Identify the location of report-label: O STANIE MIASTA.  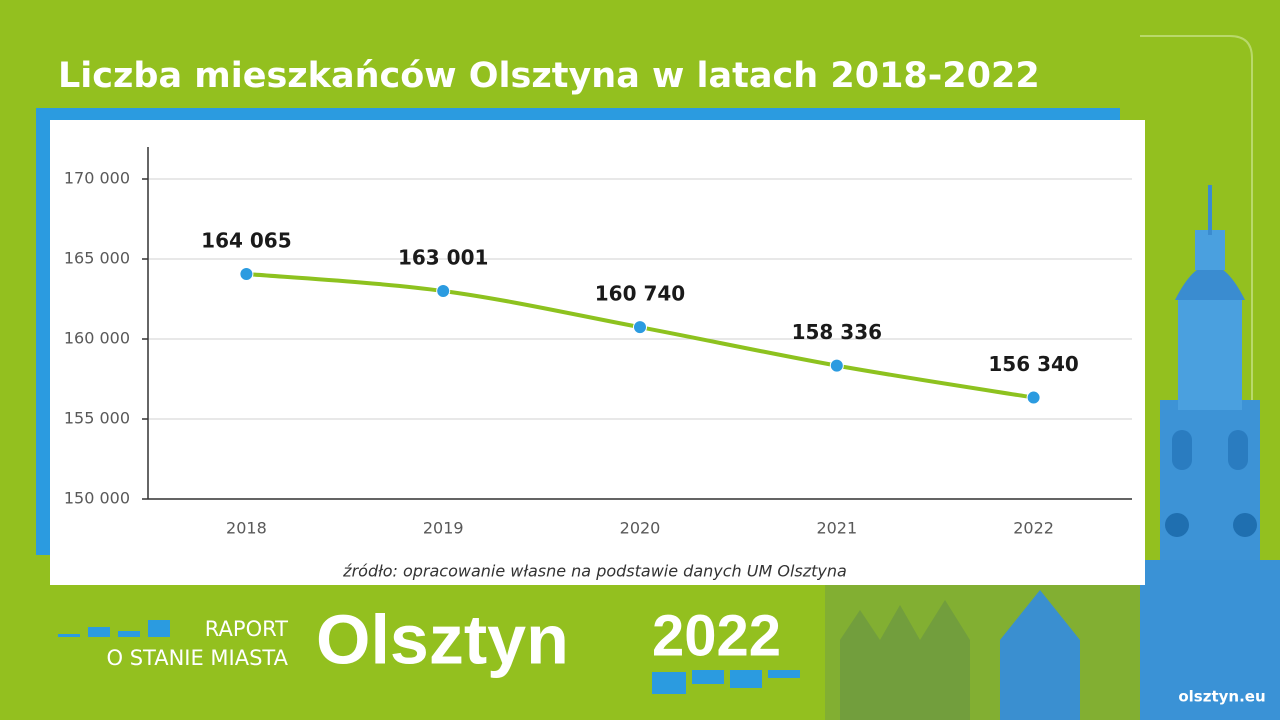
(197, 658).